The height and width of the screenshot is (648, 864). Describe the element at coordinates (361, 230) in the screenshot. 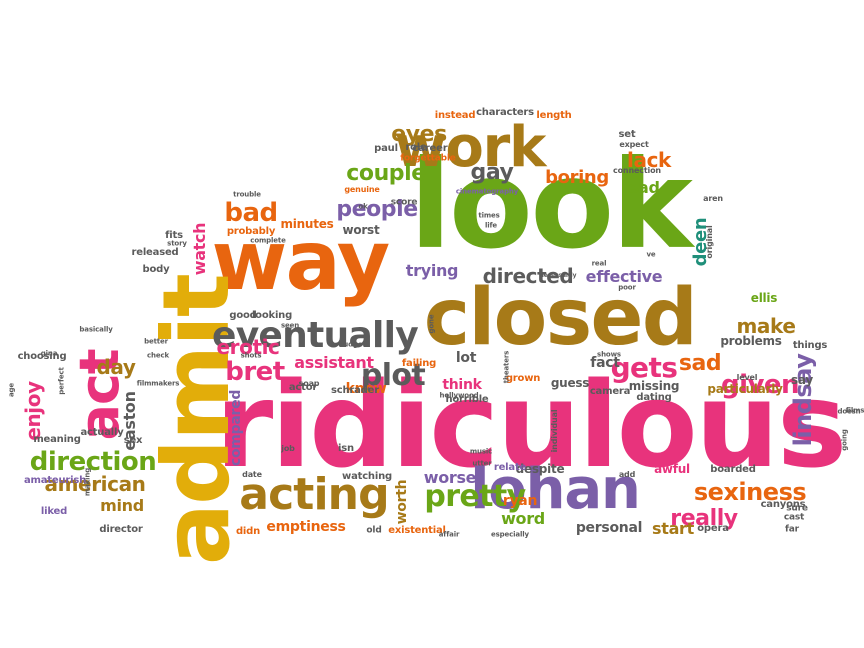

I see `word-worst: worst` at that location.